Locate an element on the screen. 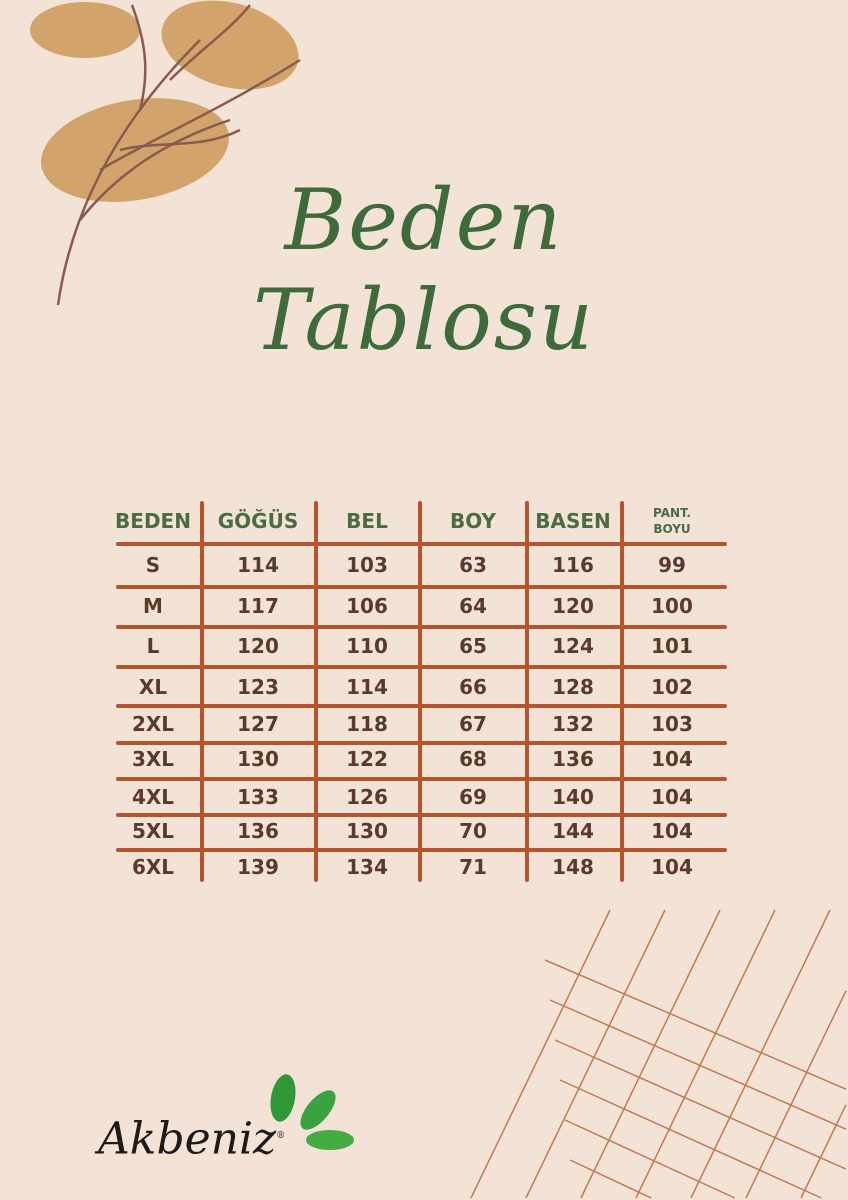 This screenshot has height=1200, width=848. grid-decoration is located at coordinates (658, 1054).